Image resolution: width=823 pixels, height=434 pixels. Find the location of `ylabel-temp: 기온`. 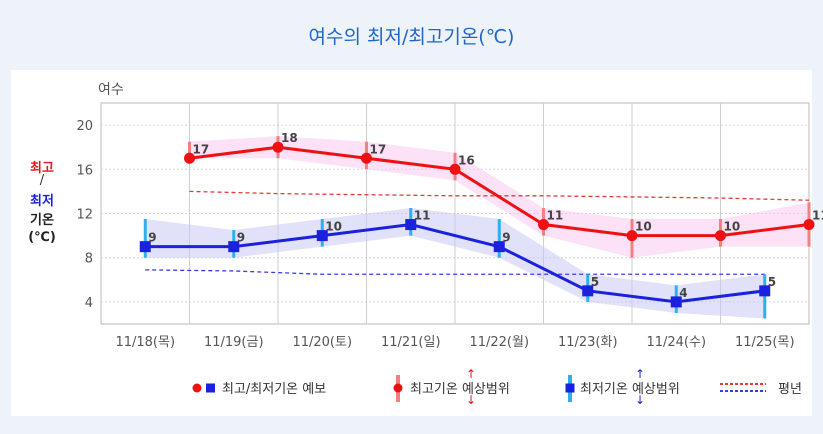

ylabel-temp: 기온 is located at coordinates (42, 220).